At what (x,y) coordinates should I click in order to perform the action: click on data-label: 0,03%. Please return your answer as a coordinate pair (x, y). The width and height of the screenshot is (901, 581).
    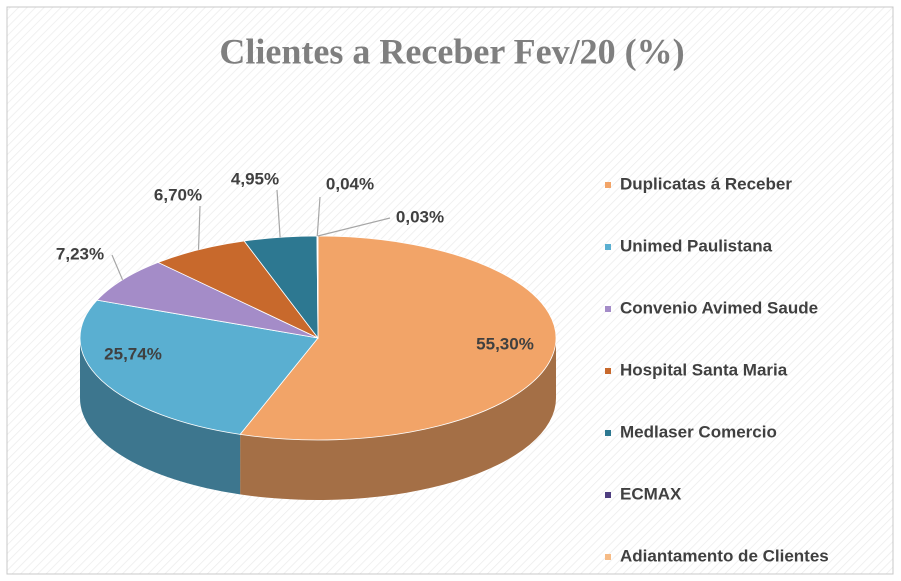
    Looking at the image, I should click on (420, 216).